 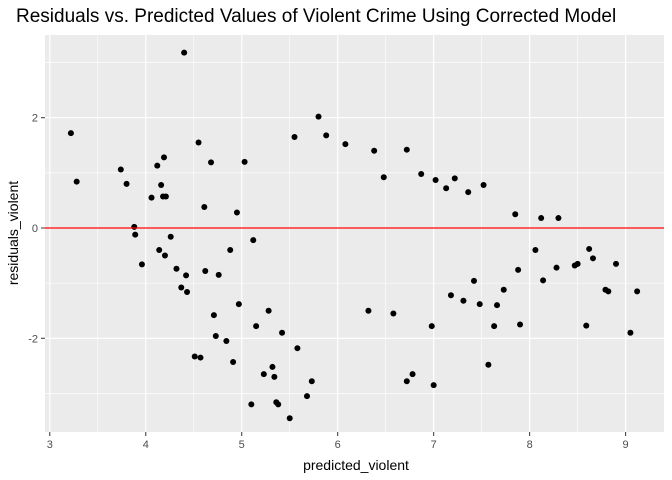 What do you see at coordinates (36, 229) in the screenshot?
I see `y-axis-ticks: -2 0 2` at bounding box center [36, 229].